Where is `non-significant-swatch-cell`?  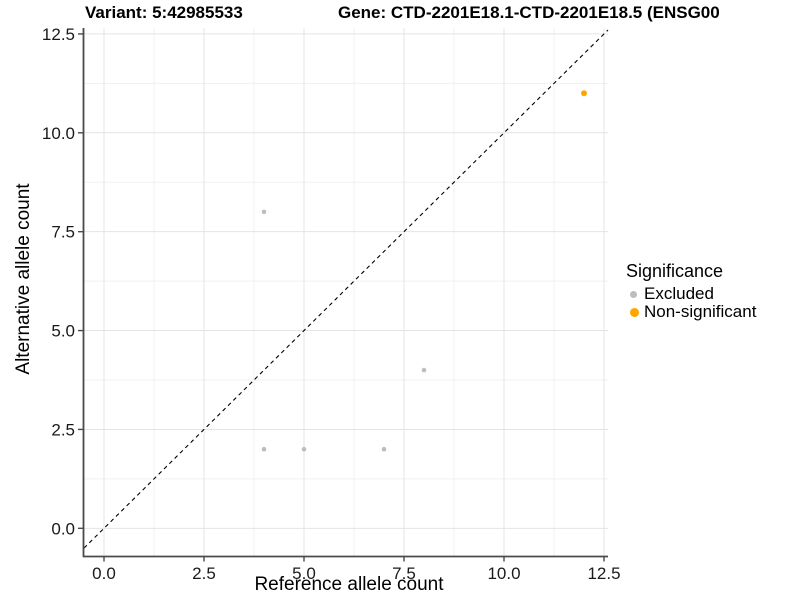 non-significant-swatch-cell is located at coordinates (635, 312).